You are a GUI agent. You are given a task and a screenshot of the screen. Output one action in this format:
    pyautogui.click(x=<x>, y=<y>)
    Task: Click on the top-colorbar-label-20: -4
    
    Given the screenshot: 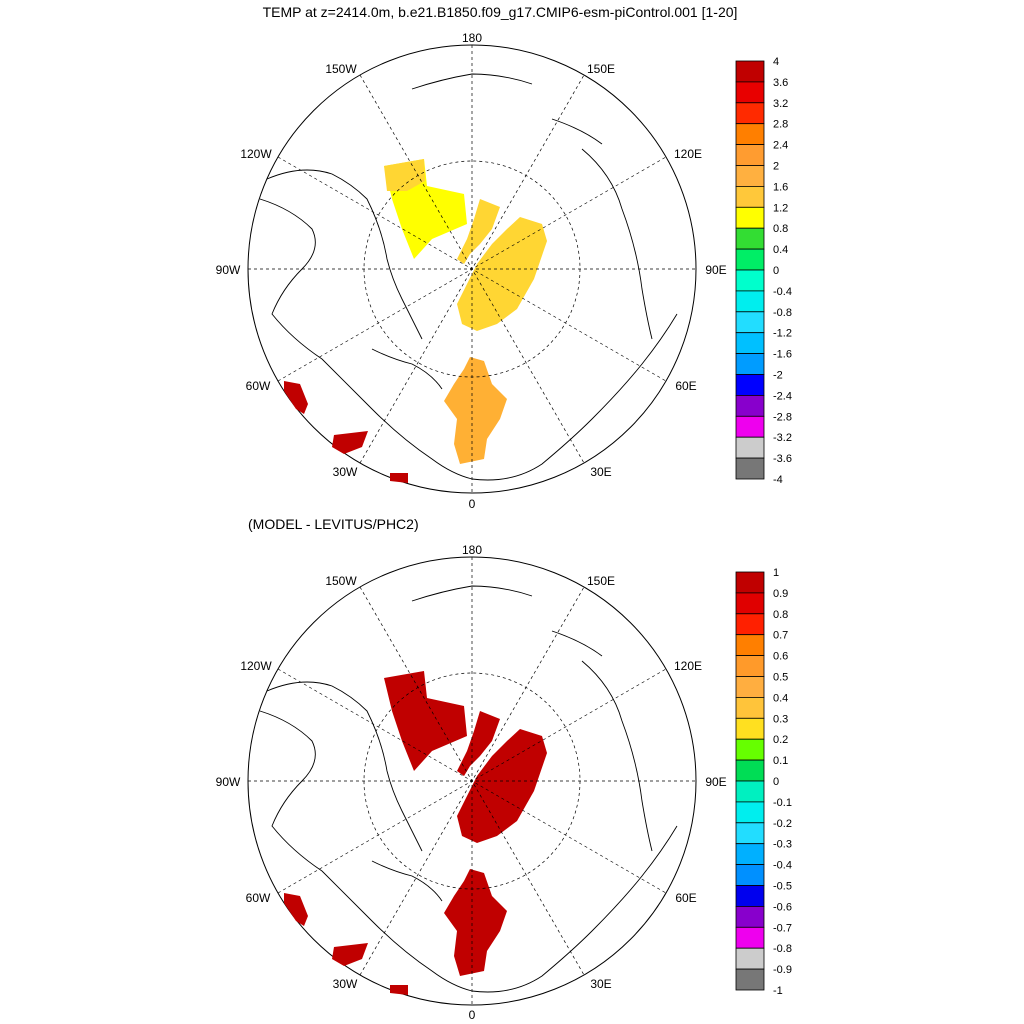 What is the action you would take?
    pyautogui.click(x=778, y=480)
    